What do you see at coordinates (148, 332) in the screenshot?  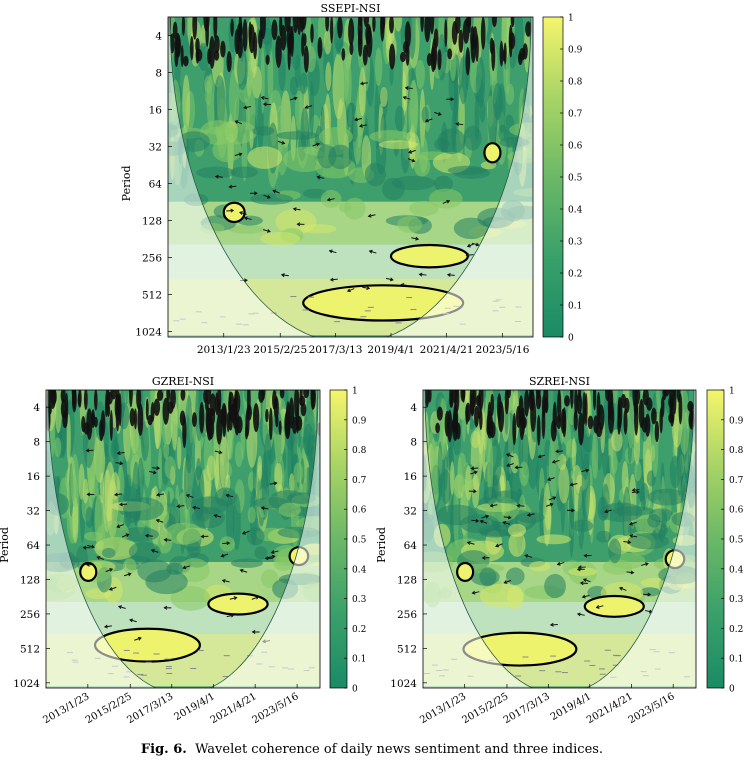 I see `y-tick-label: 1024` at bounding box center [148, 332].